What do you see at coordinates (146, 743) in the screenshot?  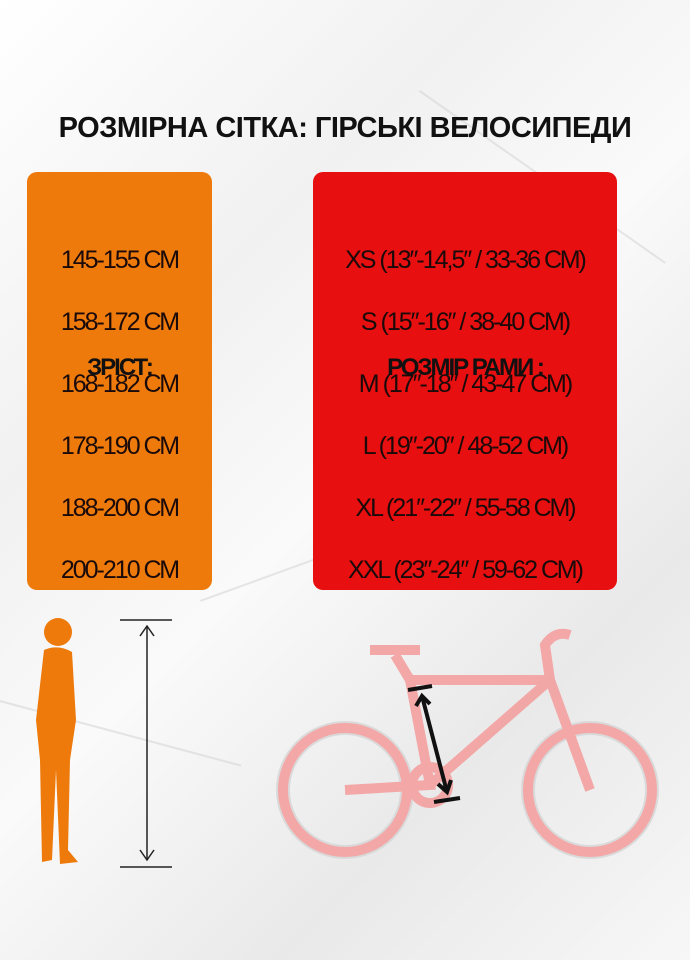 I see `height-arrow-icon` at bounding box center [146, 743].